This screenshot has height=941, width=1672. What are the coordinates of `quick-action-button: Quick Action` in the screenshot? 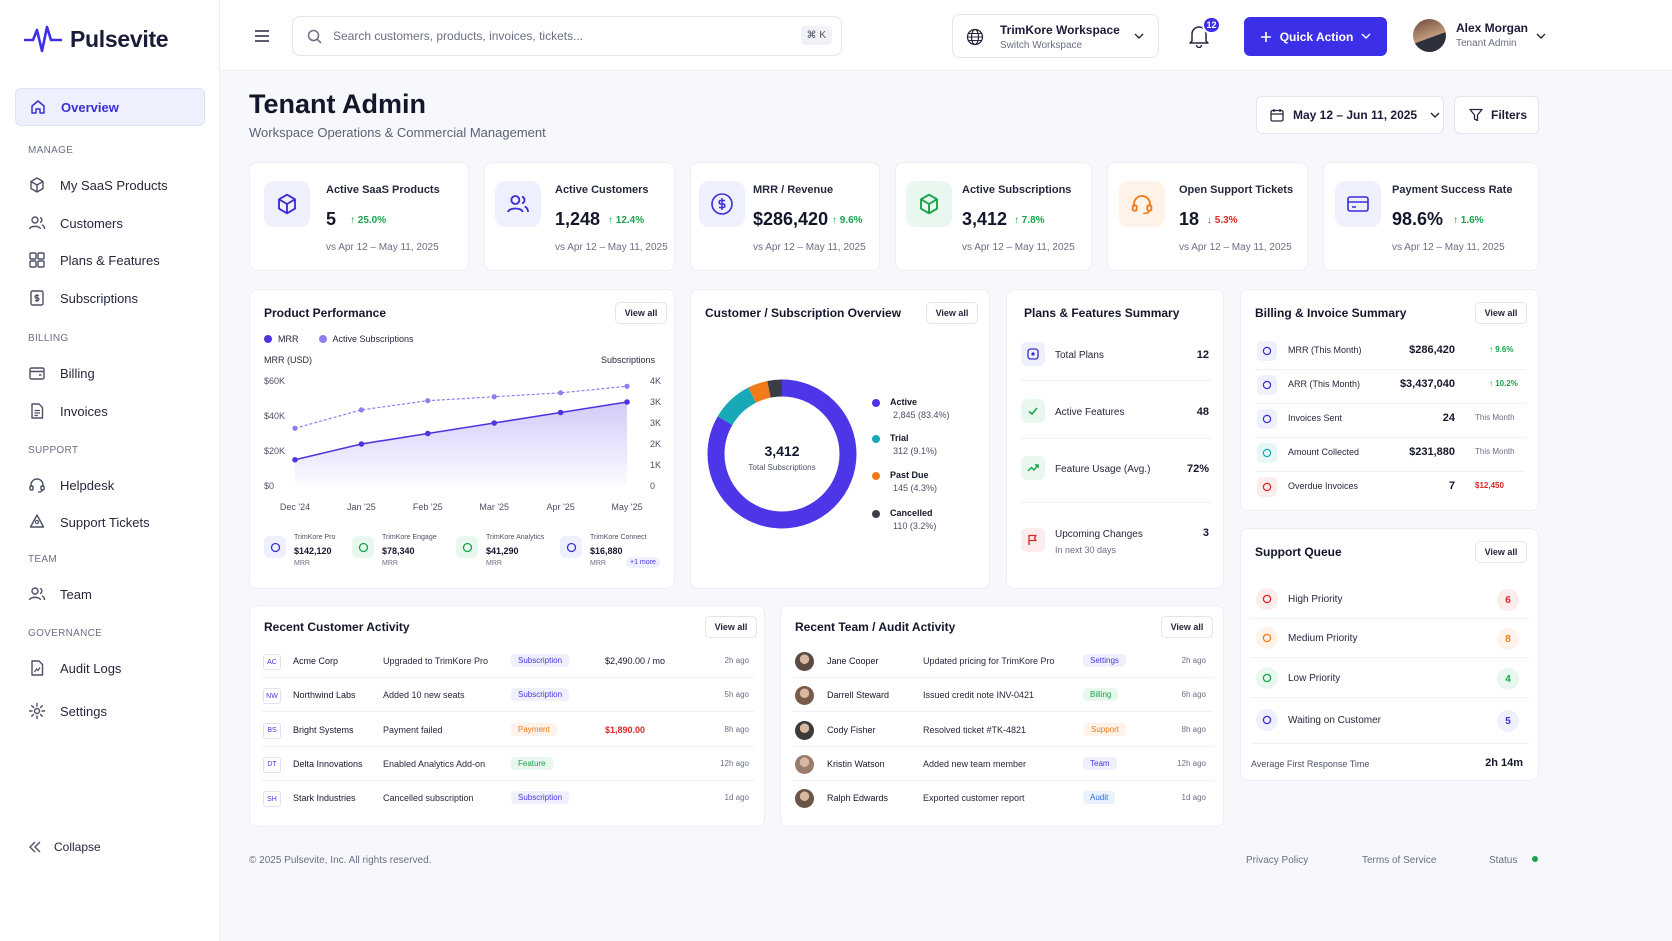 It's located at (1315, 36).